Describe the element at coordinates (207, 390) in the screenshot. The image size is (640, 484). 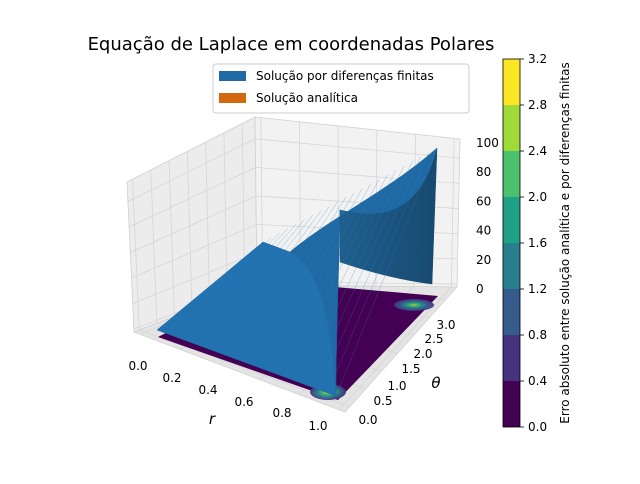
I see `x-tick-label: 0.4` at that location.